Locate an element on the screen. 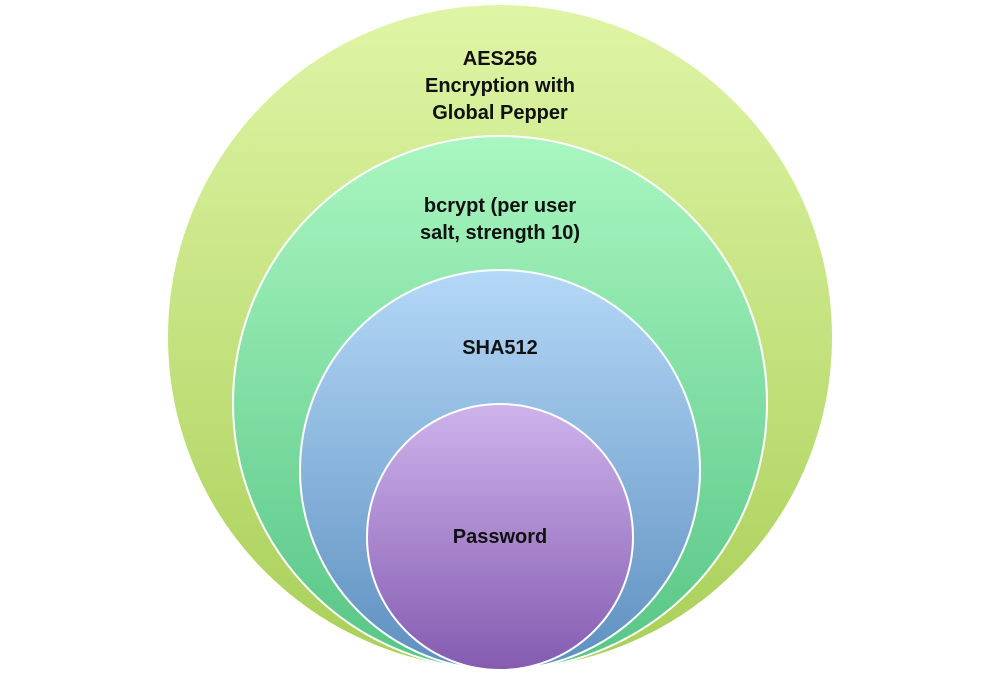 Image resolution: width=1000 pixels, height=681 pixels. aes256-label-line: Global Pepper is located at coordinates (500, 113).